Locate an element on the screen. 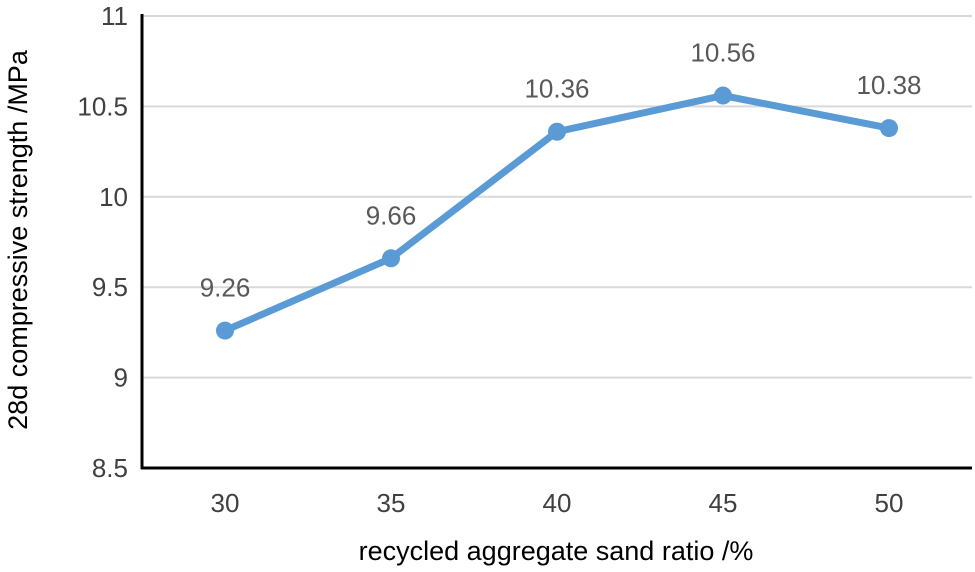  x-tick-label: 40 is located at coordinates (557, 503).